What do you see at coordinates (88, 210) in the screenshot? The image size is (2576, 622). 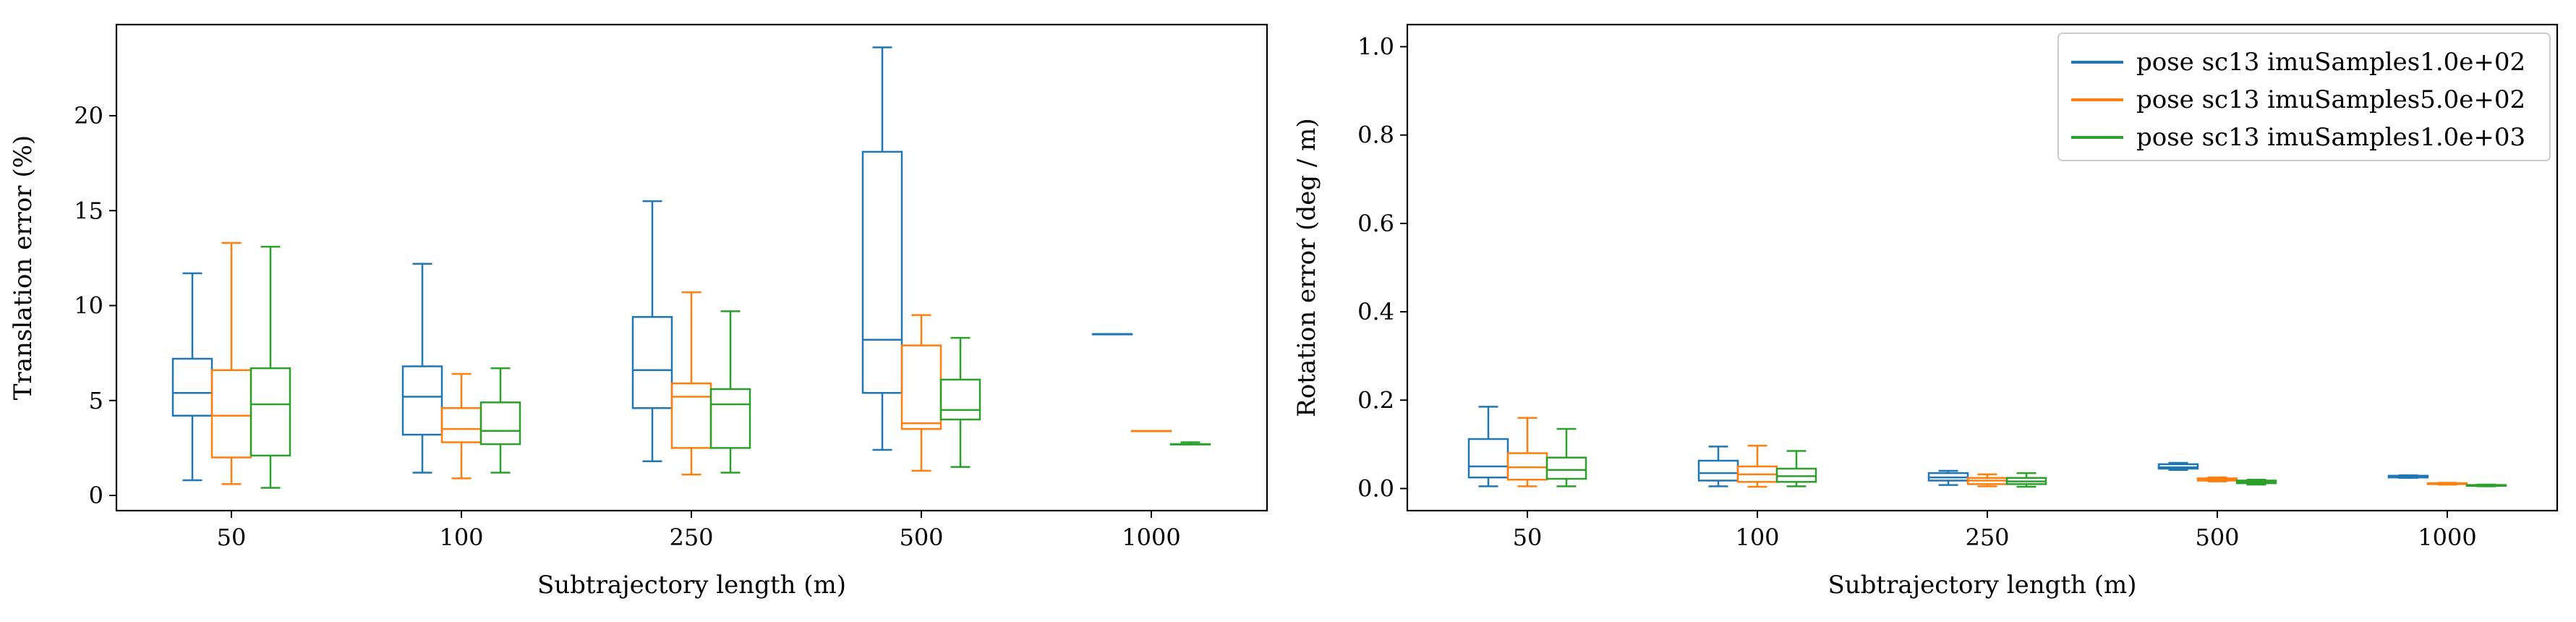 I see `y-tick-label: 15` at bounding box center [88, 210].